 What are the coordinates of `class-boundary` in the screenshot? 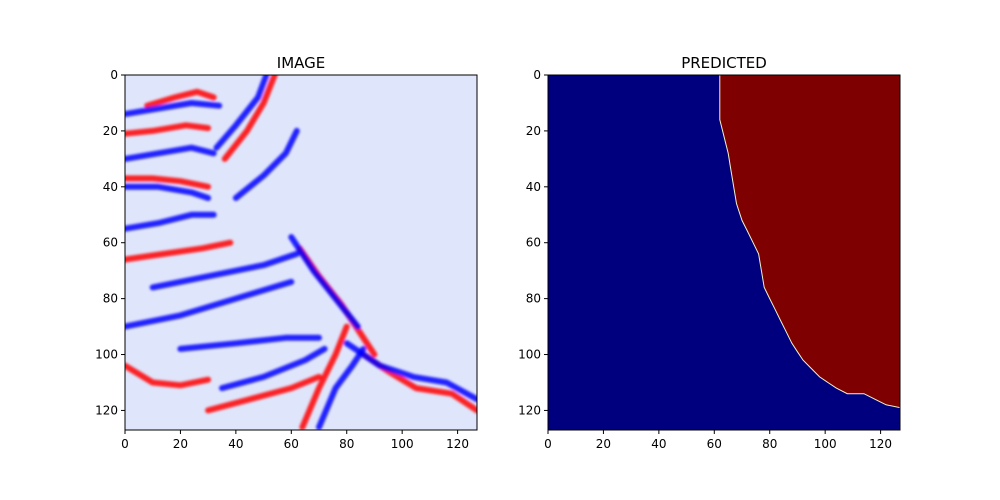 It's located at (809, 242).